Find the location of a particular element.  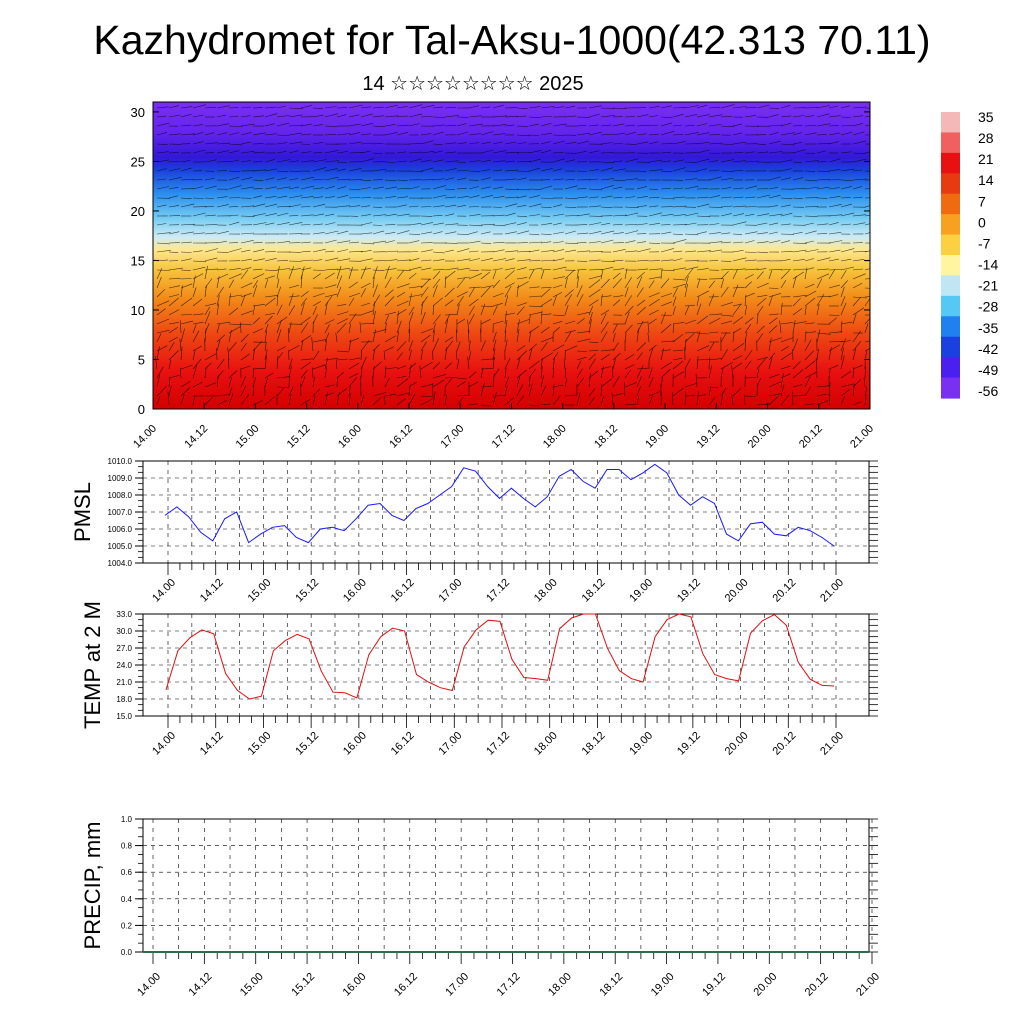

y-tick-label: 0.6 is located at coordinates (127, 872).